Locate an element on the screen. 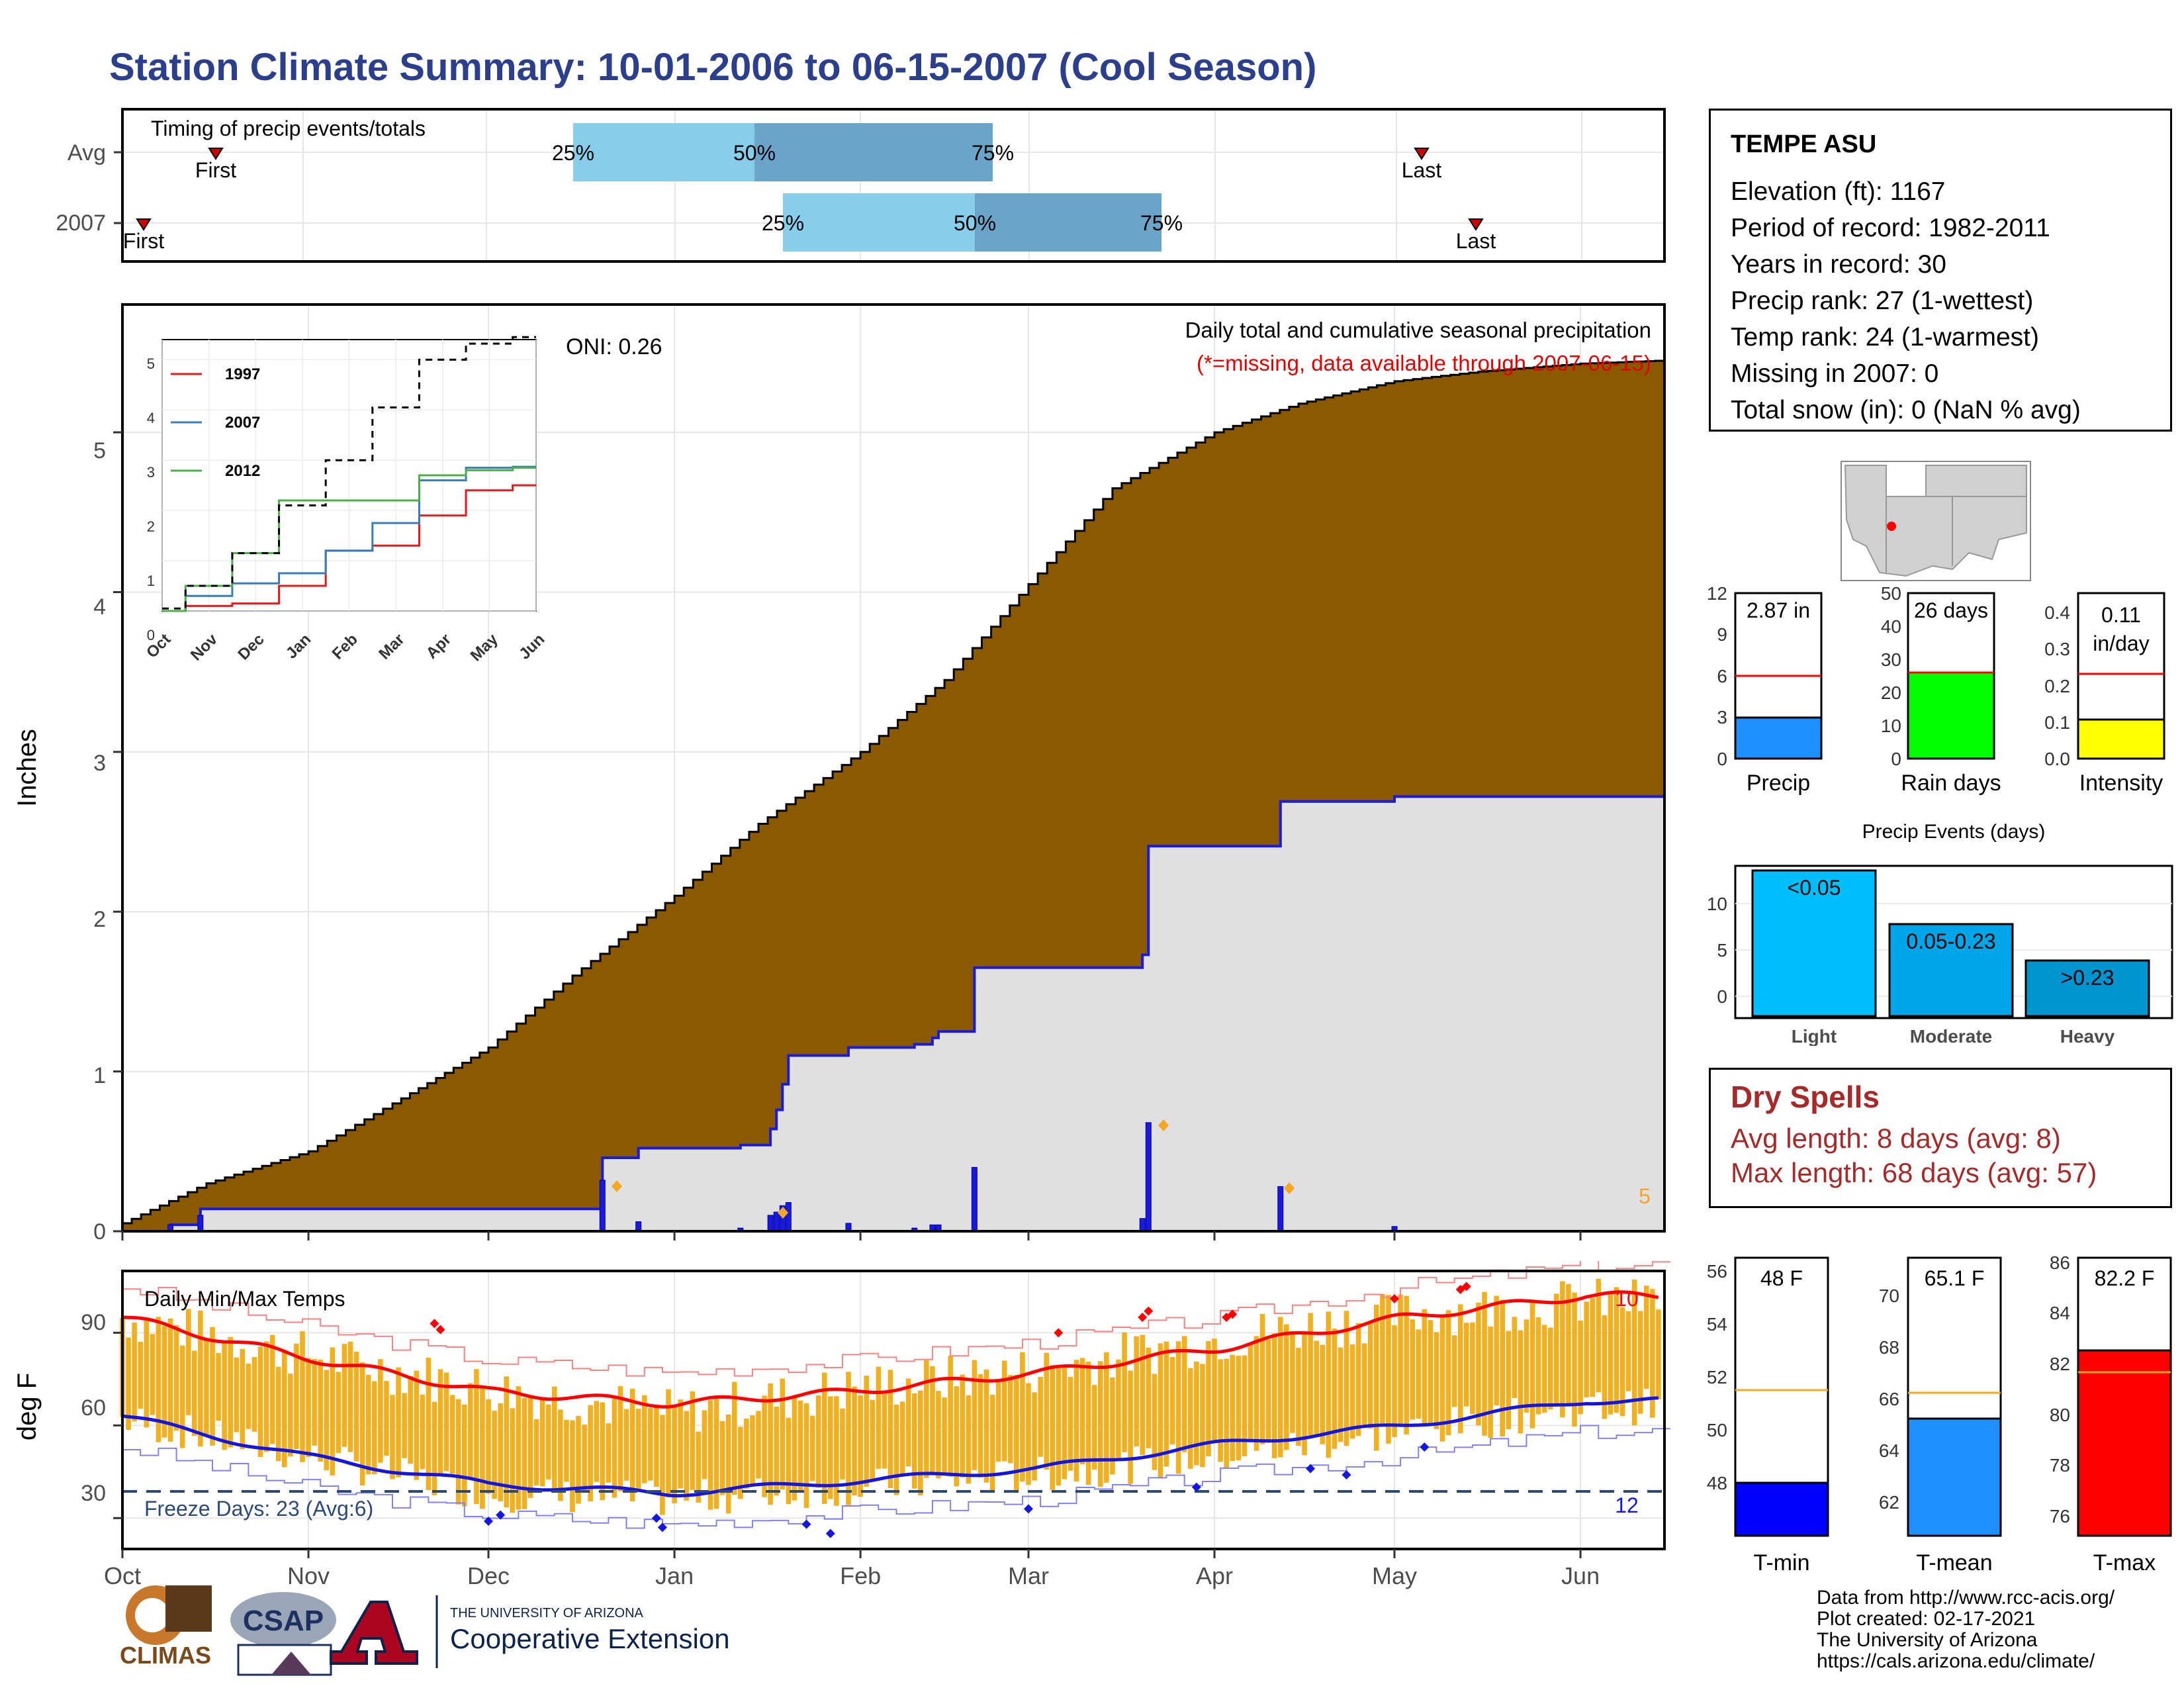  credit-line: Plot created: 02-17-2021 is located at coordinates (1926, 1619).